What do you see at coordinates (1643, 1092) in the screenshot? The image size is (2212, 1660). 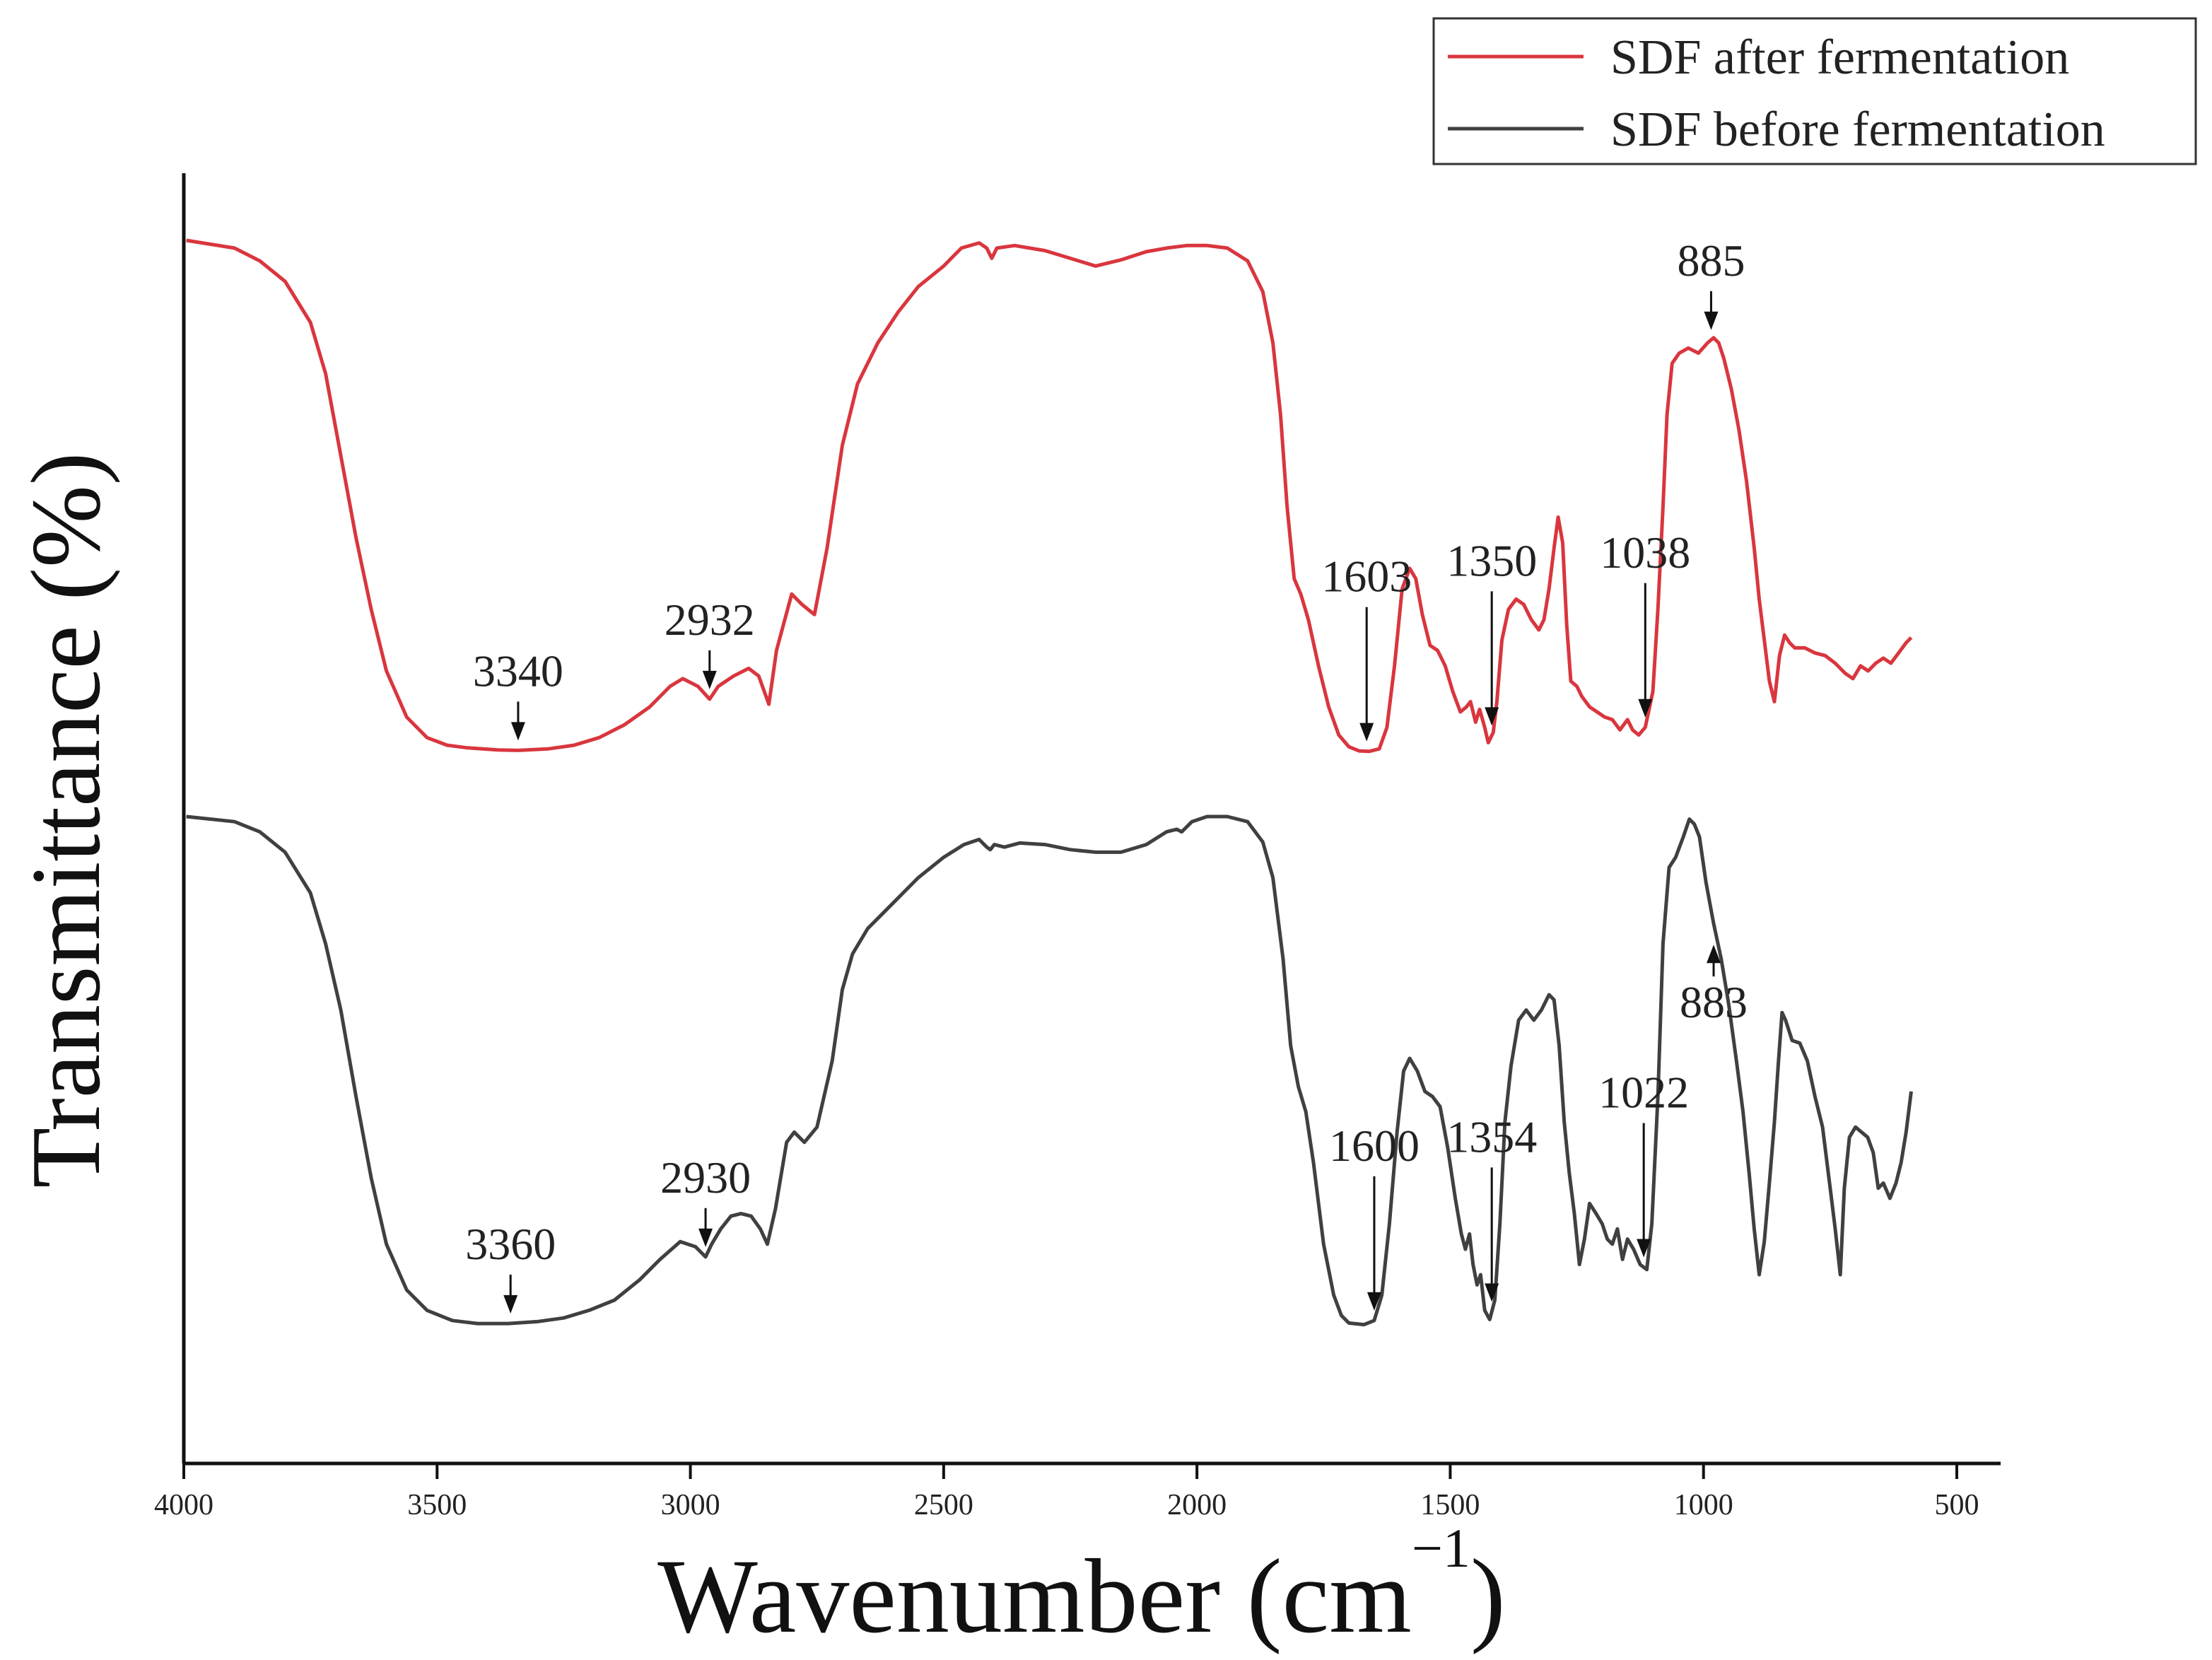 I see `peak-label: 1022` at bounding box center [1643, 1092].